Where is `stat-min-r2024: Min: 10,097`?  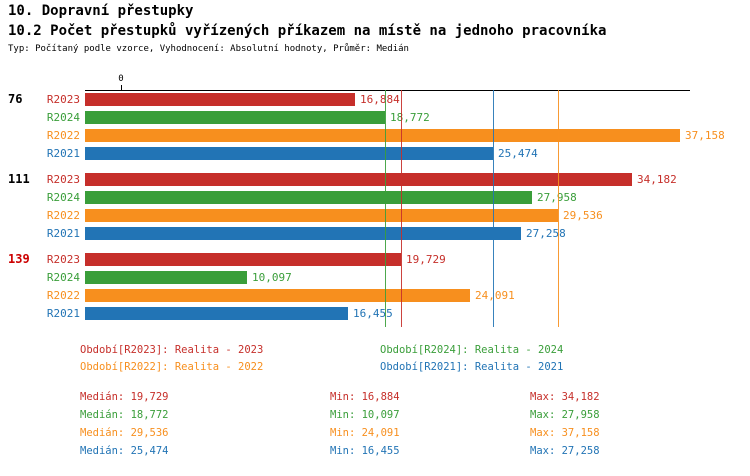
stat-min-r2024: Min: 10,097 is located at coordinates (365, 415).